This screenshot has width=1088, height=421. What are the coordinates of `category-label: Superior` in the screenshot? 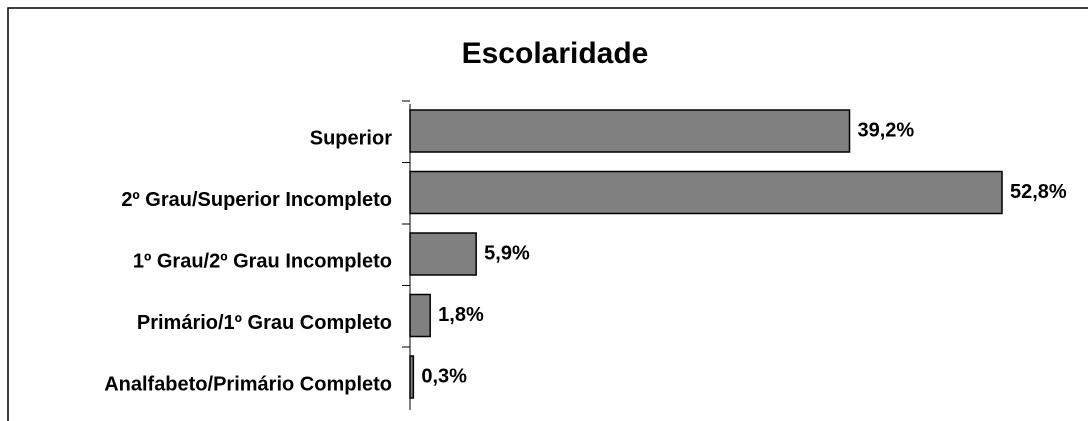 It's located at (351, 138).